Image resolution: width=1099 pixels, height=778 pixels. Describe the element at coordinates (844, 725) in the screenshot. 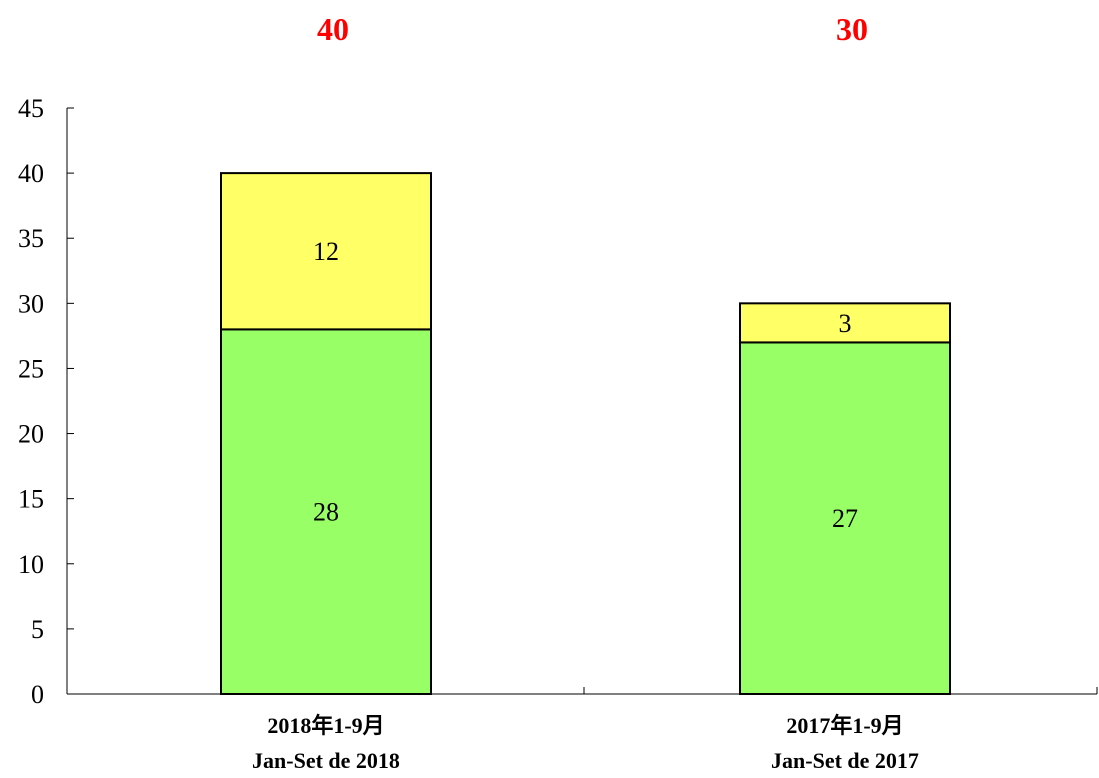

I see `x-category-label: 2017年1-9月` at that location.